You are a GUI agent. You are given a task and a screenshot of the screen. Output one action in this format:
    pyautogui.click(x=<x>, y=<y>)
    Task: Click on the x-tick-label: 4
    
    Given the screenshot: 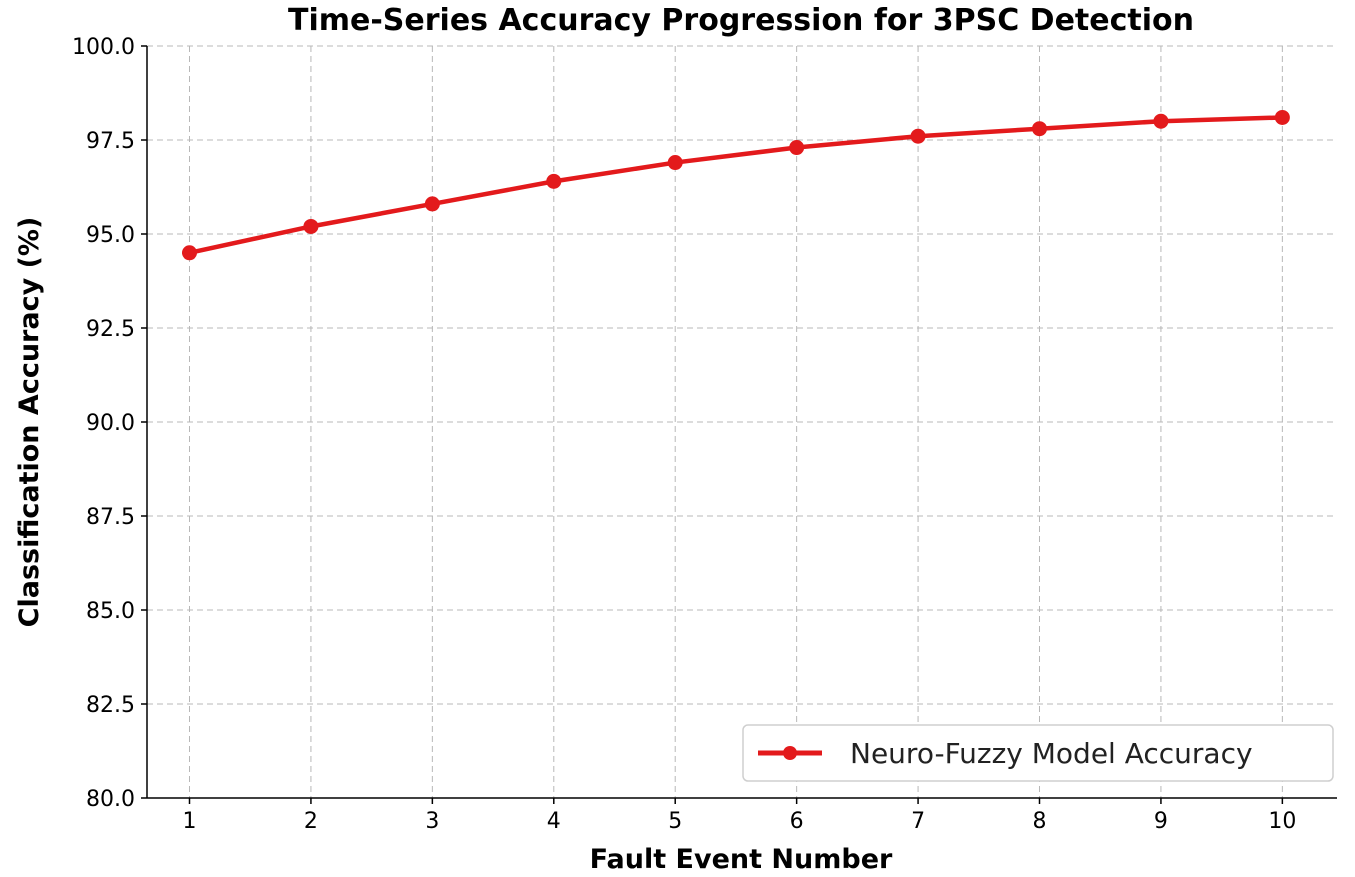 What is the action you would take?
    pyautogui.click(x=554, y=821)
    